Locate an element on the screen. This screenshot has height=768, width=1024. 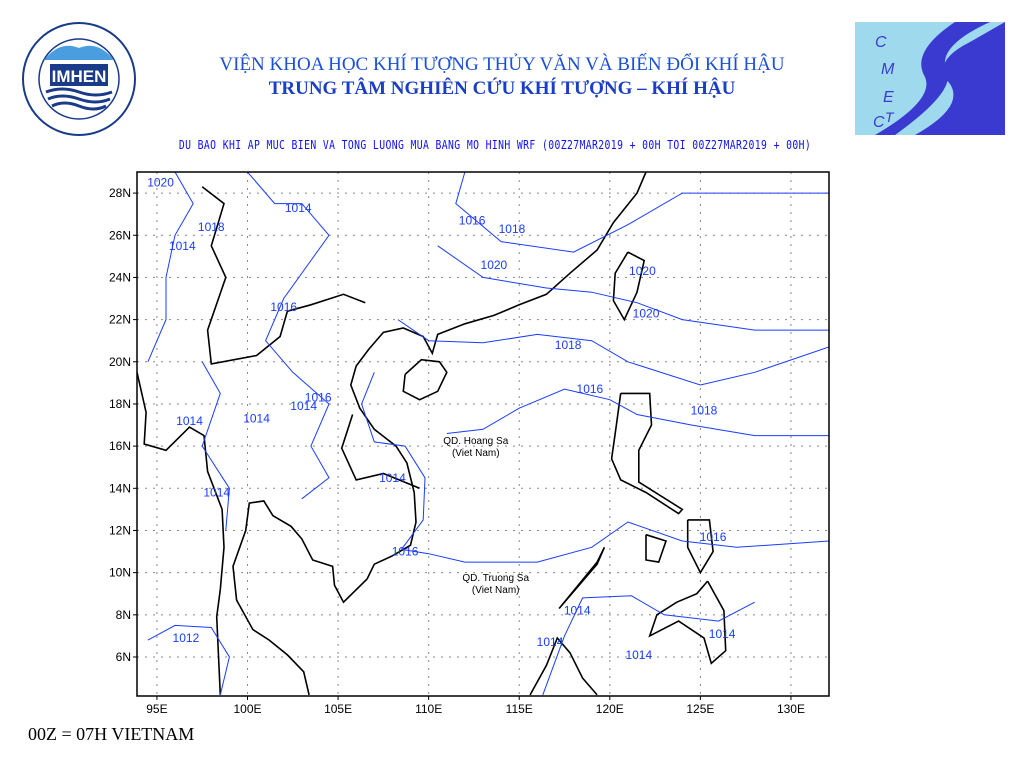
x-tick-label: 95E is located at coordinates (156, 709).